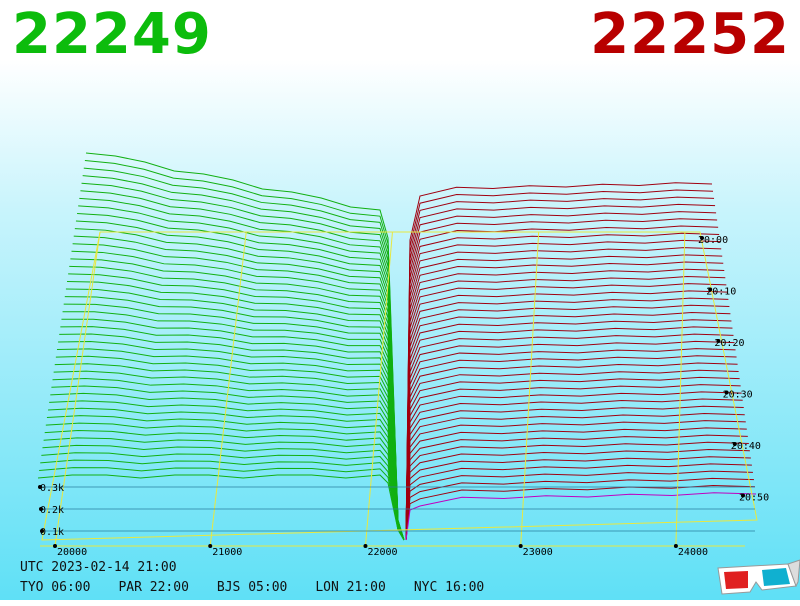 This screenshot has width=800, height=606. Describe the element at coordinates (52, 532) in the screenshot. I see `depth-tick-label: 0.1k` at that location.